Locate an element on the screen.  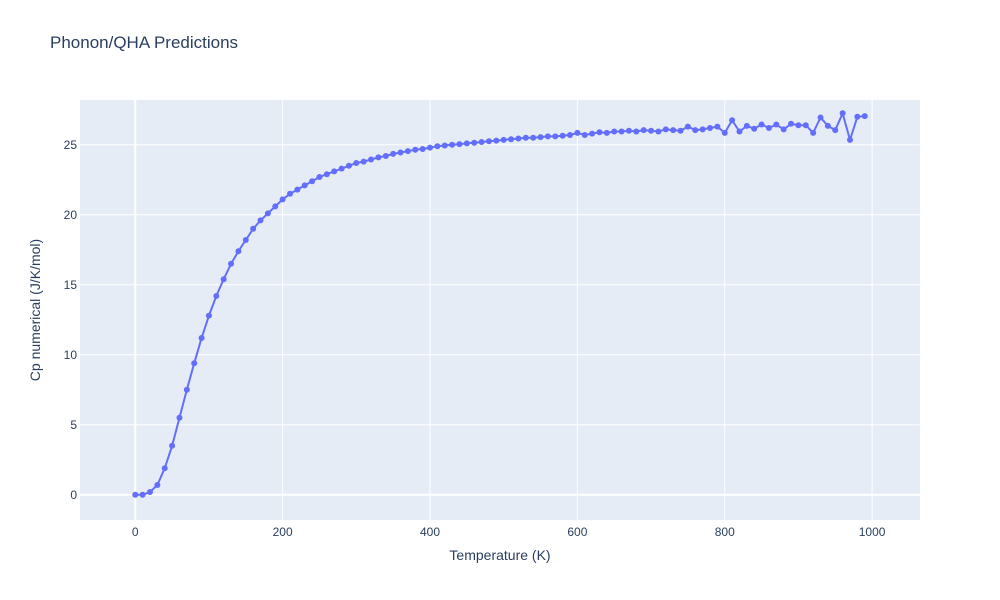
x-tick-label: 0 is located at coordinates (135, 532).